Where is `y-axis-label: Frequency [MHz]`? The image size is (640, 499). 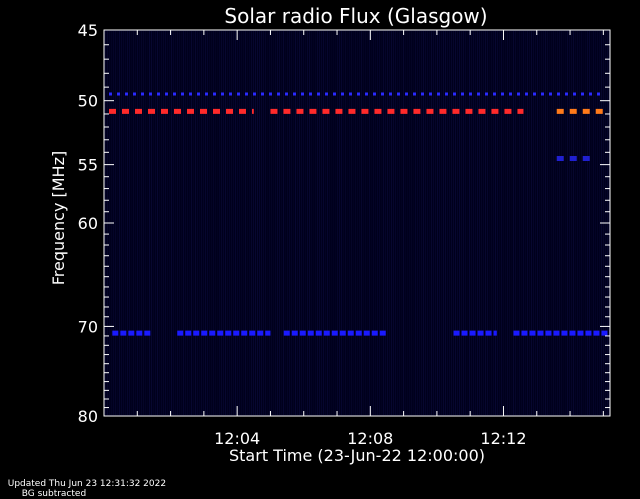
y-axis-label: Frequency [MHz] is located at coordinates (58, 218).